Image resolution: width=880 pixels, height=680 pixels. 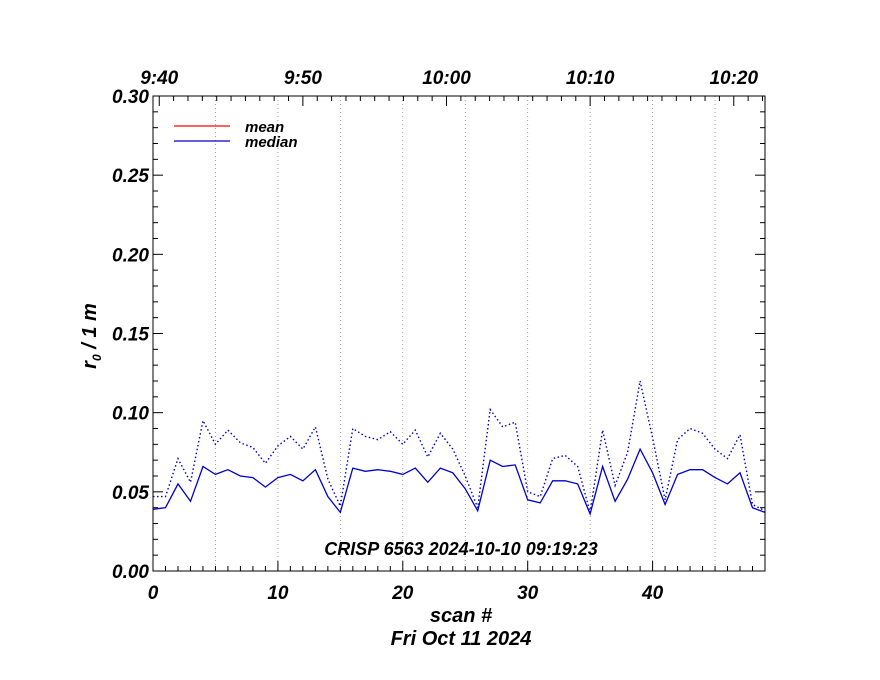 What do you see at coordinates (446, 78) in the screenshot?
I see `top-tick-label-2: 10:00` at bounding box center [446, 78].